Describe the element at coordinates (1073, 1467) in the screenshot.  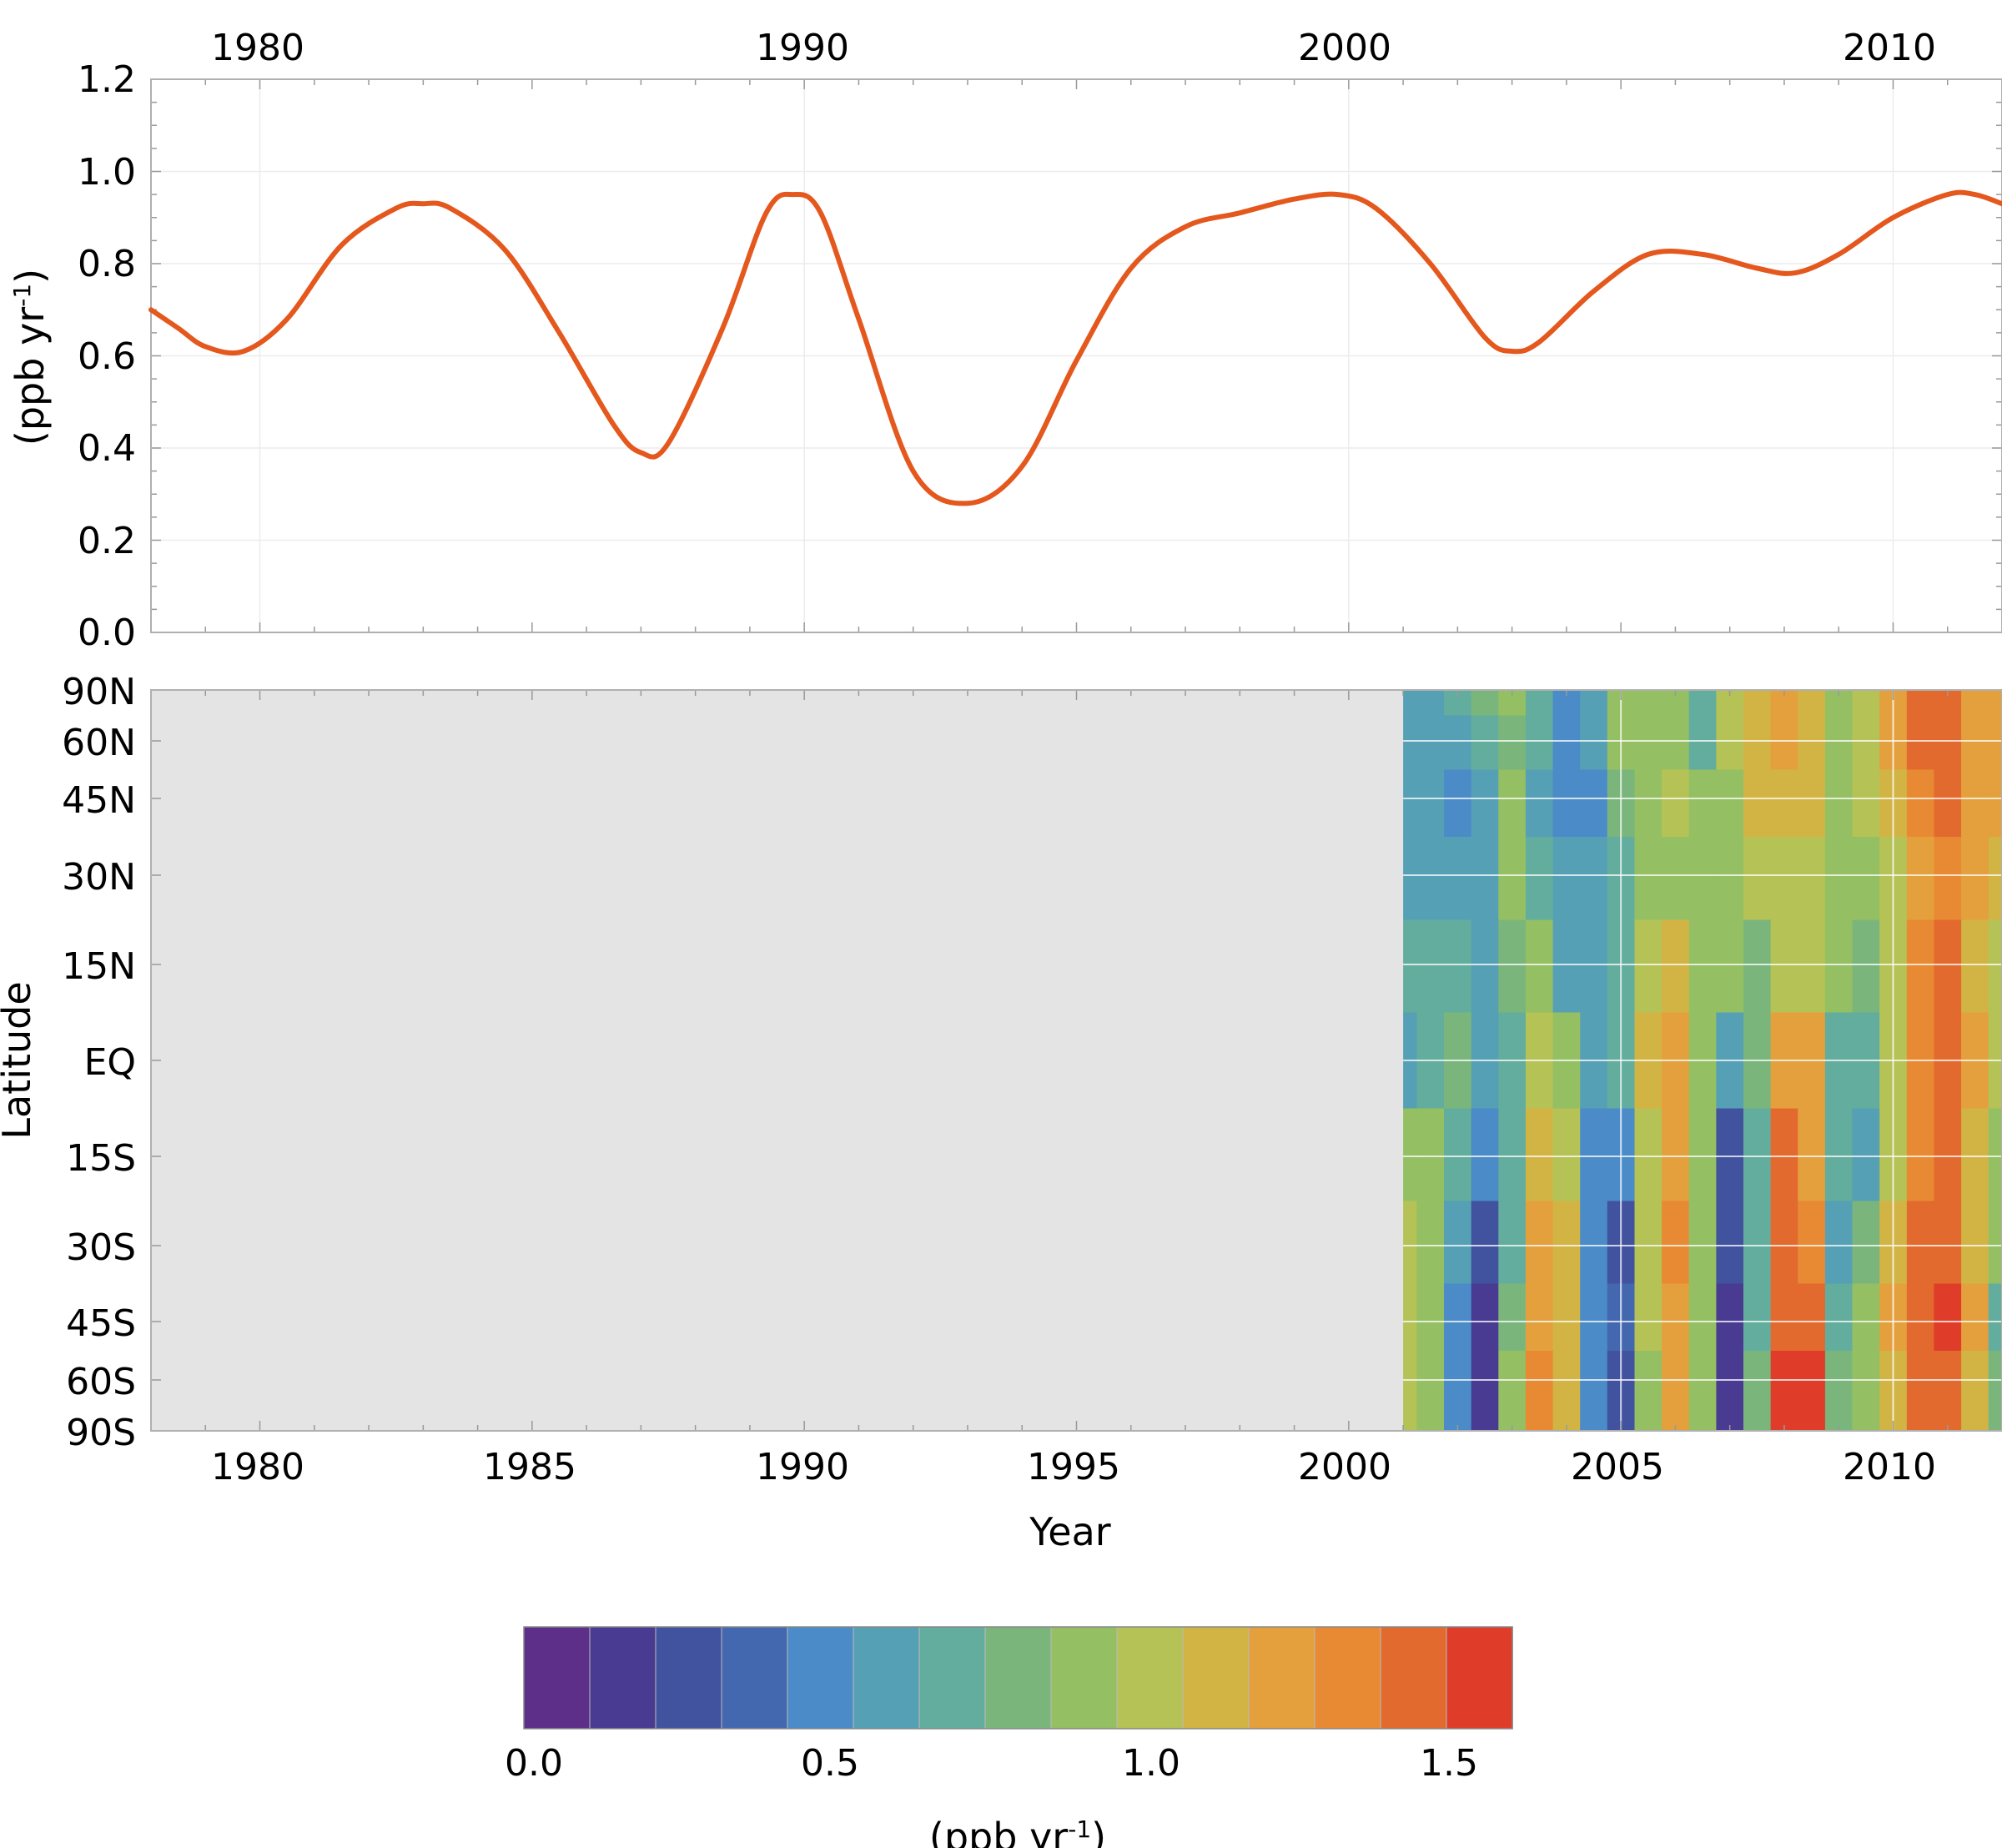
I see `heatmap-x-tick-labels: 1980 1985 1990 1995 2000 2005 2010` at that location.